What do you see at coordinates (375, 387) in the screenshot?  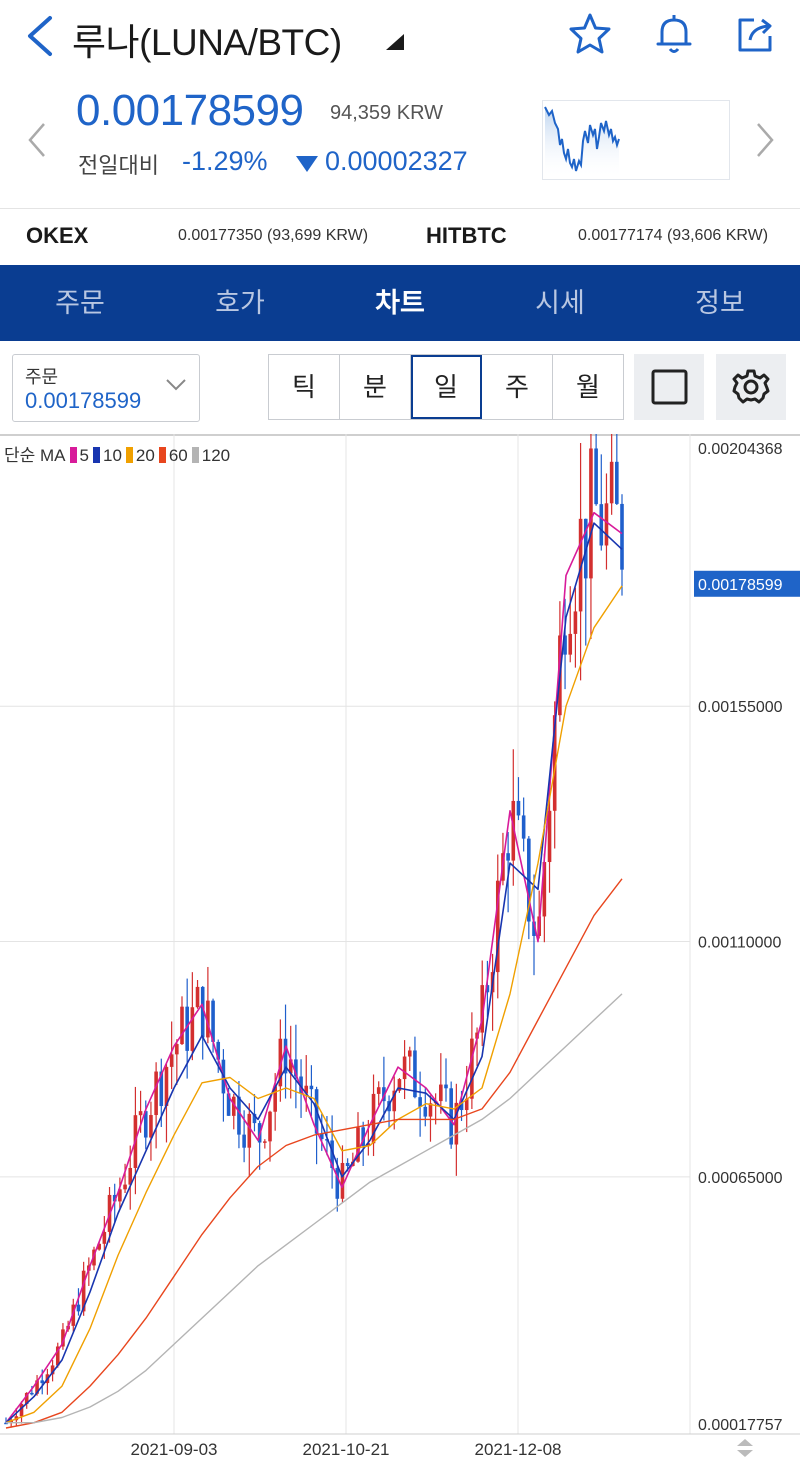 I see `period-minute-button: 분` at bounding box center [375, 387].